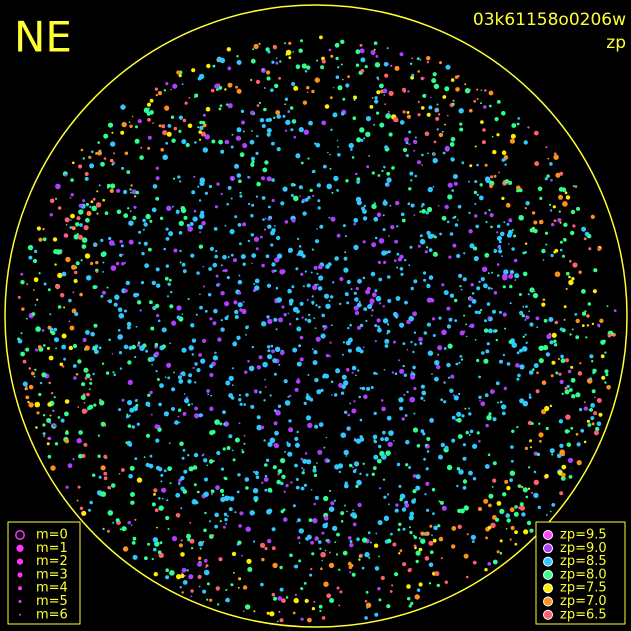 The image size is (631, 631). I want to click on zp-label: zp=6.5, so click(583, 614).